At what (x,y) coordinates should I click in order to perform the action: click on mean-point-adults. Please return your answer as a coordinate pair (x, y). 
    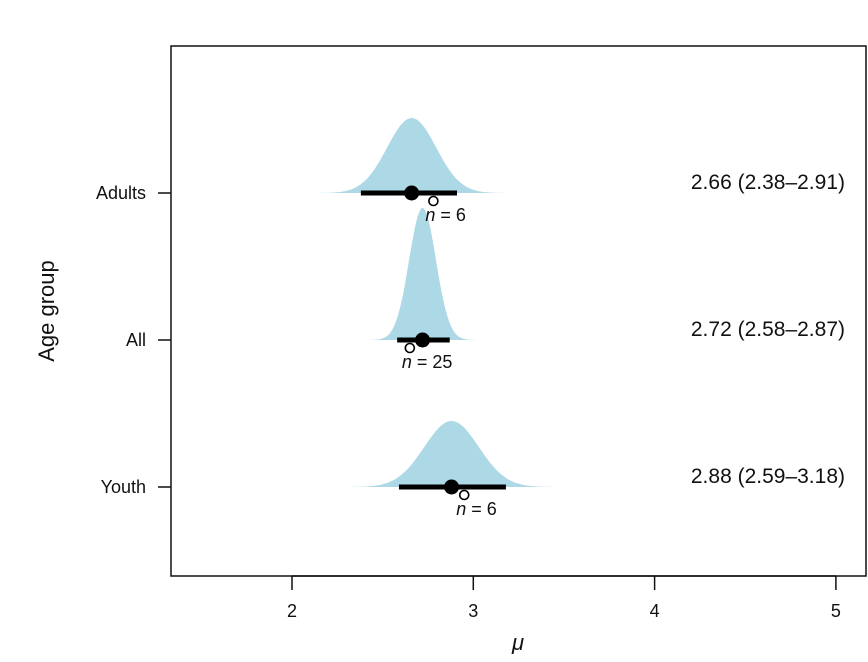
    Looking at the image, I should click on (412, 193).